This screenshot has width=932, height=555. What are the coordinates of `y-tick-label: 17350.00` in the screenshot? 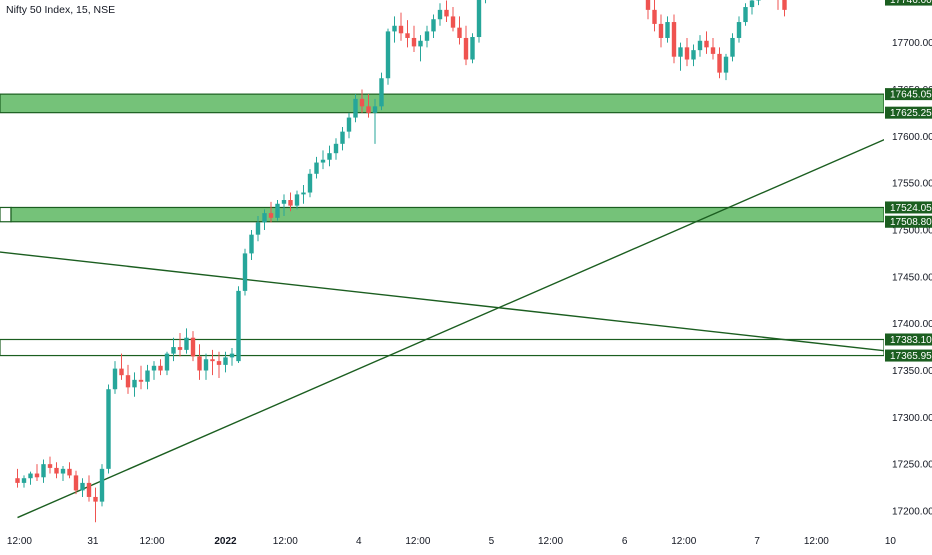 It's located at (912, 371).